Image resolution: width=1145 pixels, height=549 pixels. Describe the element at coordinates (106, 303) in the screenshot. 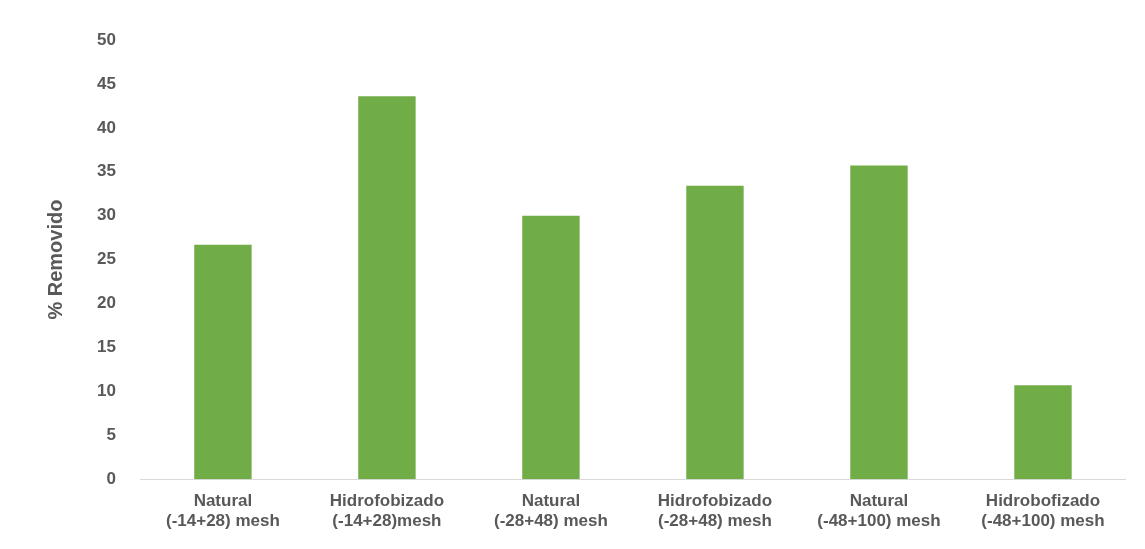

I see `y-tick-label: 20` at that location.